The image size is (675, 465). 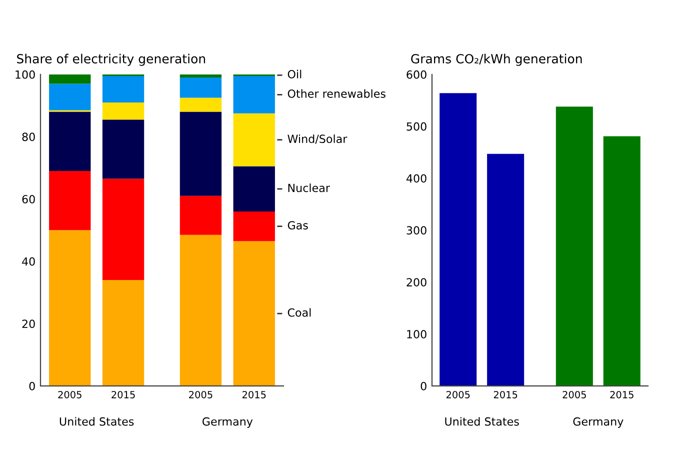 I want to click on y-tick-label: 40, so click(x=28, y=261).